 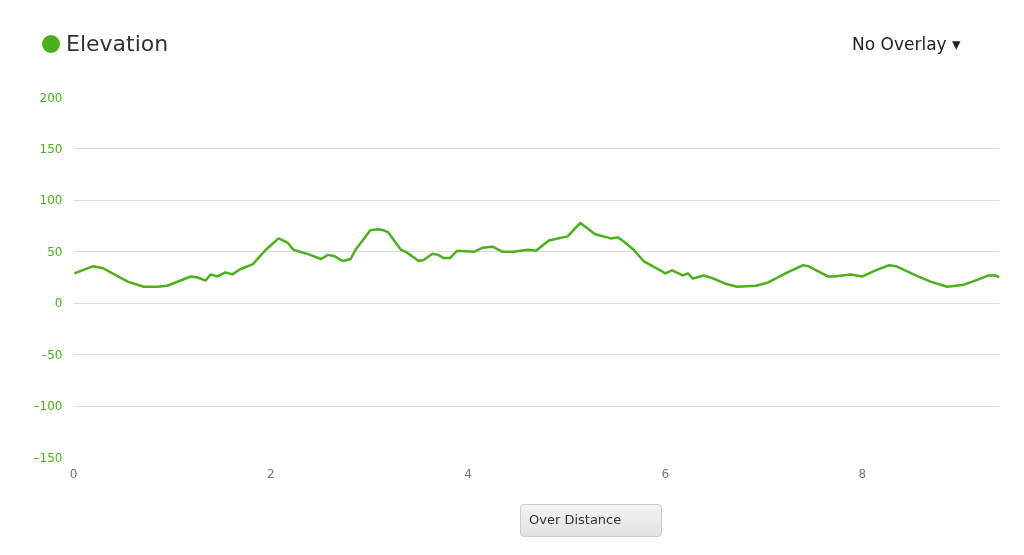 I want to click on text: Over Distance, so click(x=591, y=520).